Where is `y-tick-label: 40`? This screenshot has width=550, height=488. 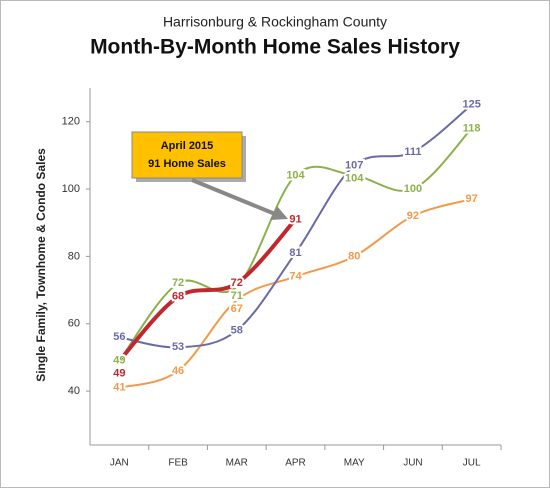
y-tick-label: 40 is located at coordinates (74, 391).